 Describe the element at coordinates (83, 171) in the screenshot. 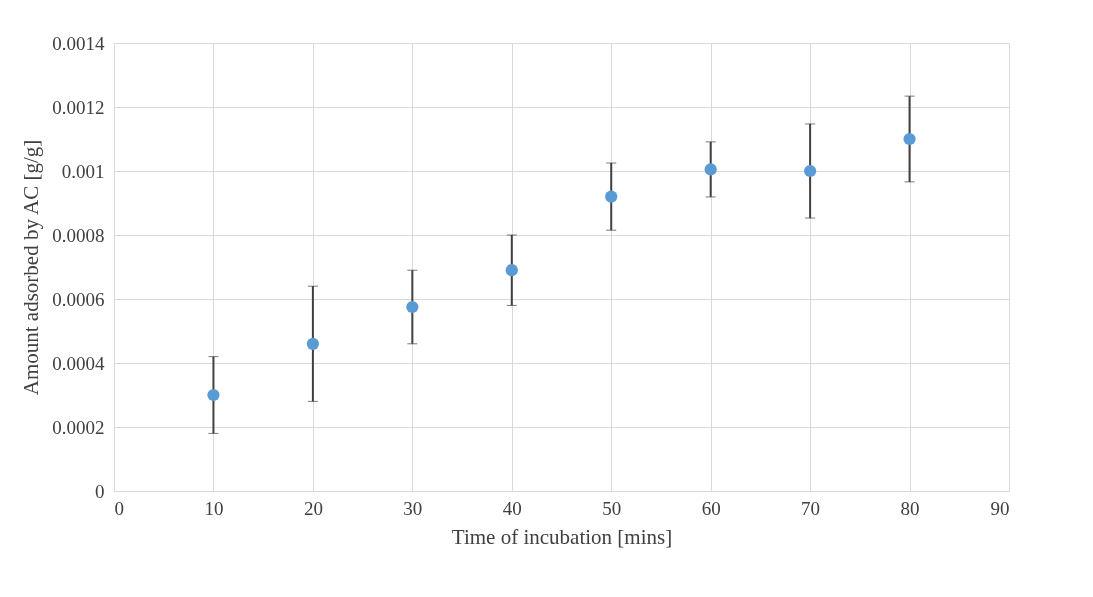

I see `y-tick-label: 0.001` at that location.